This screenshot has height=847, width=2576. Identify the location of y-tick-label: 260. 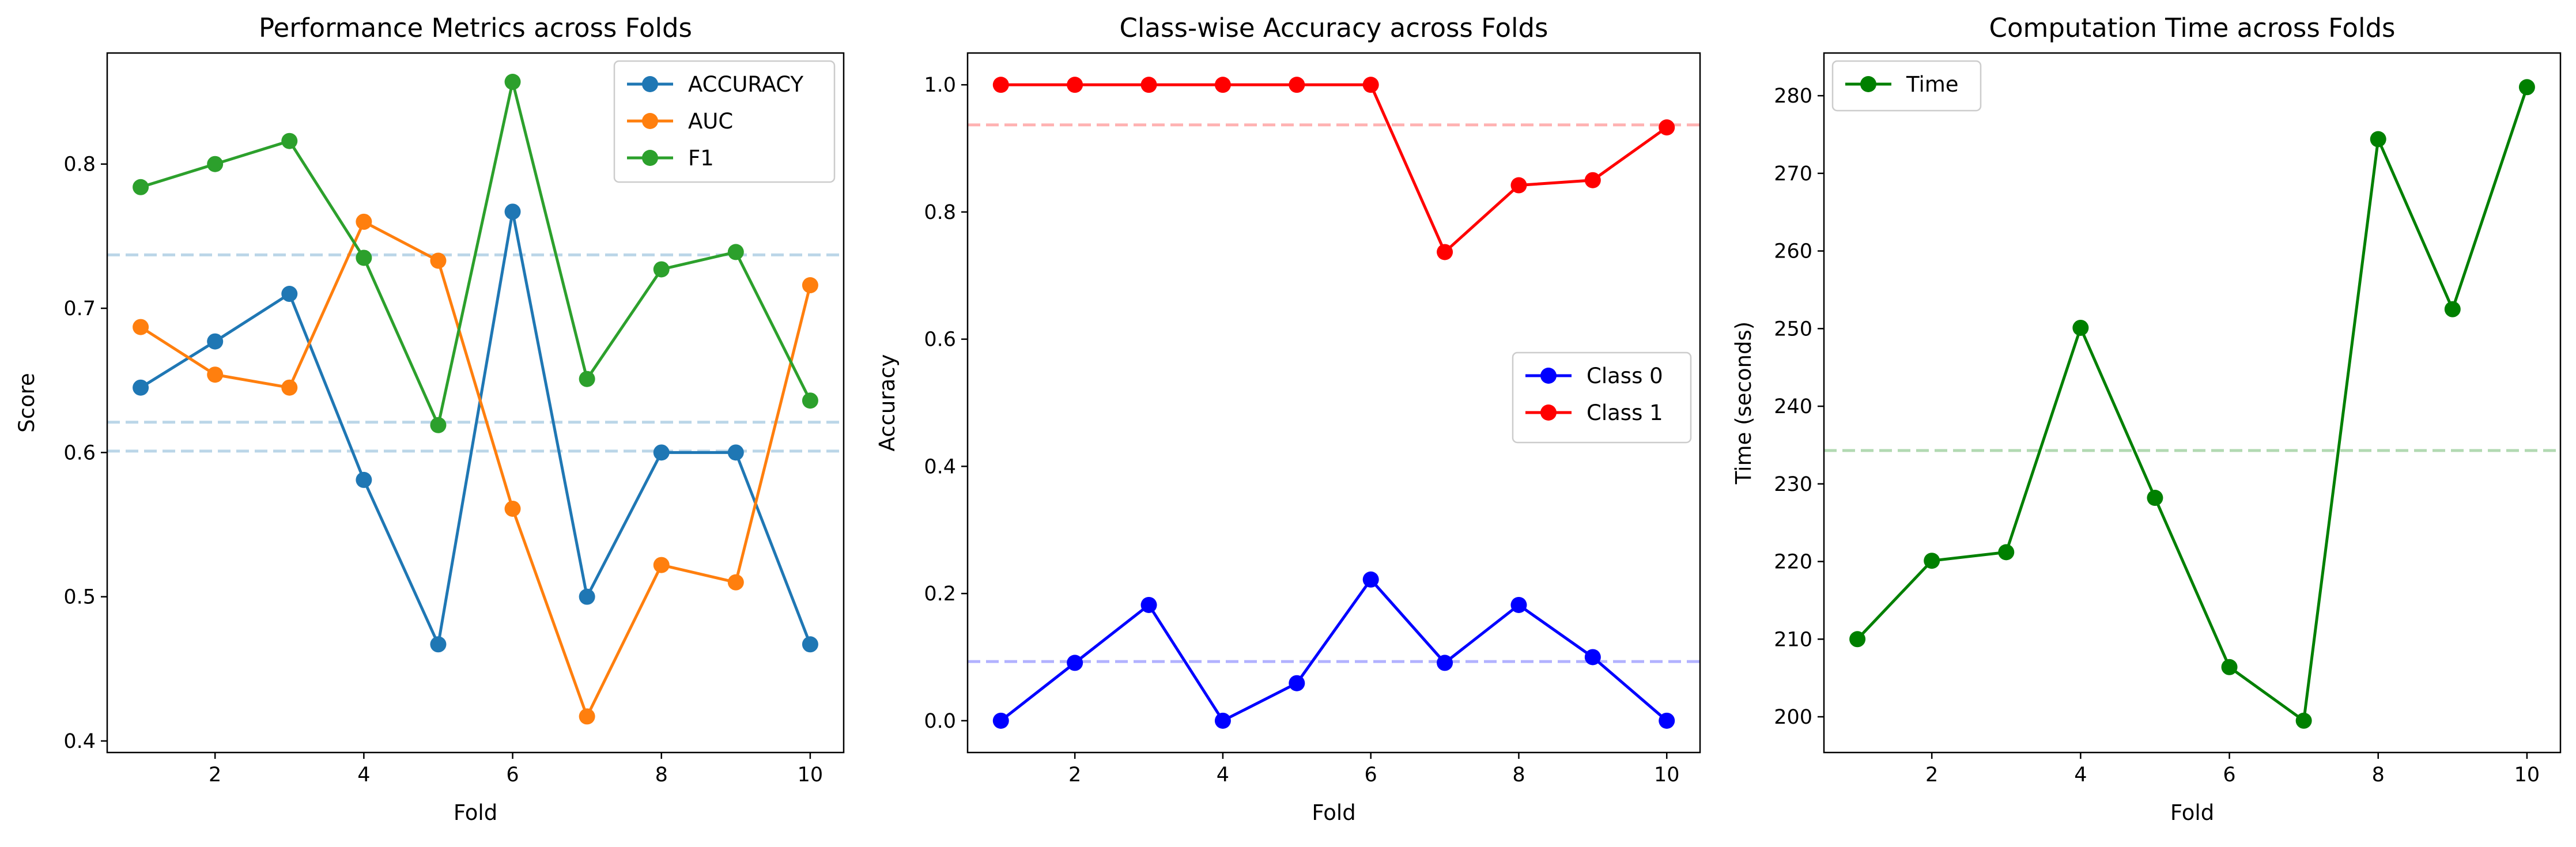
(1793, 251).